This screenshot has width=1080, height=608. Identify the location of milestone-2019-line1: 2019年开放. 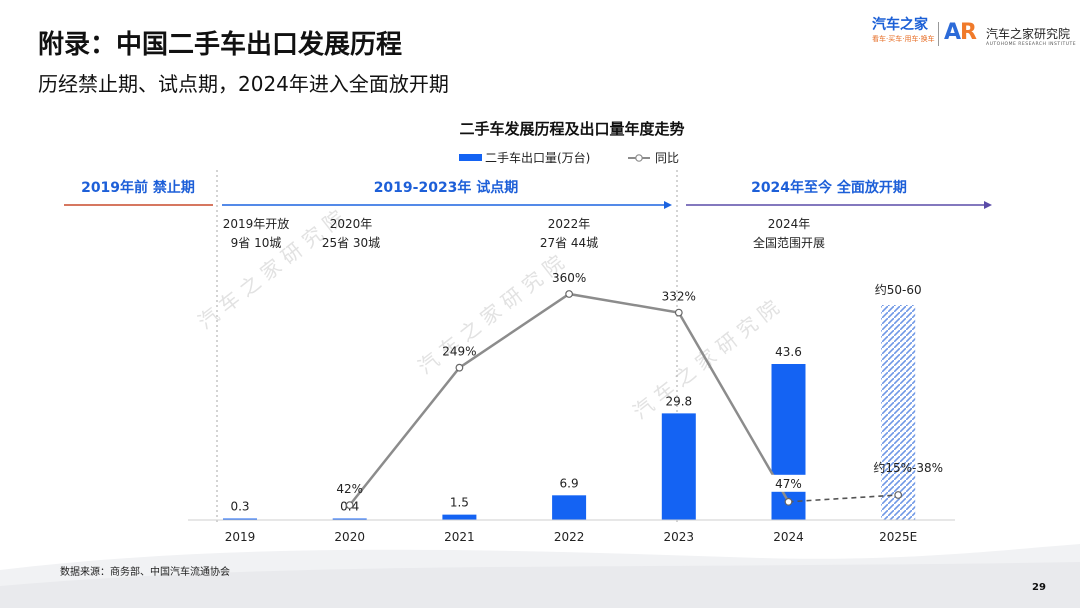
(256, 223).